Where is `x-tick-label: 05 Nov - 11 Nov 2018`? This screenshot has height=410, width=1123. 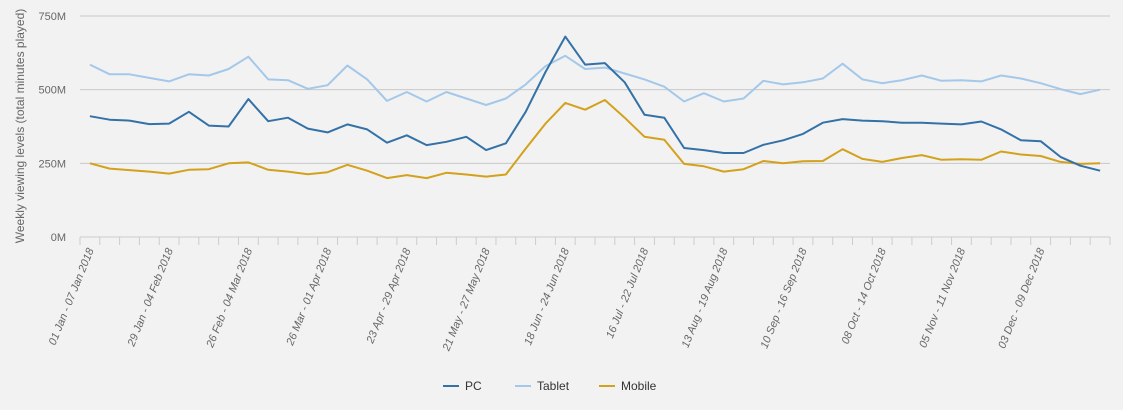
x-tick-label: 05 Nov - 11 Nov 2018 is located at coordinates (942, 298).